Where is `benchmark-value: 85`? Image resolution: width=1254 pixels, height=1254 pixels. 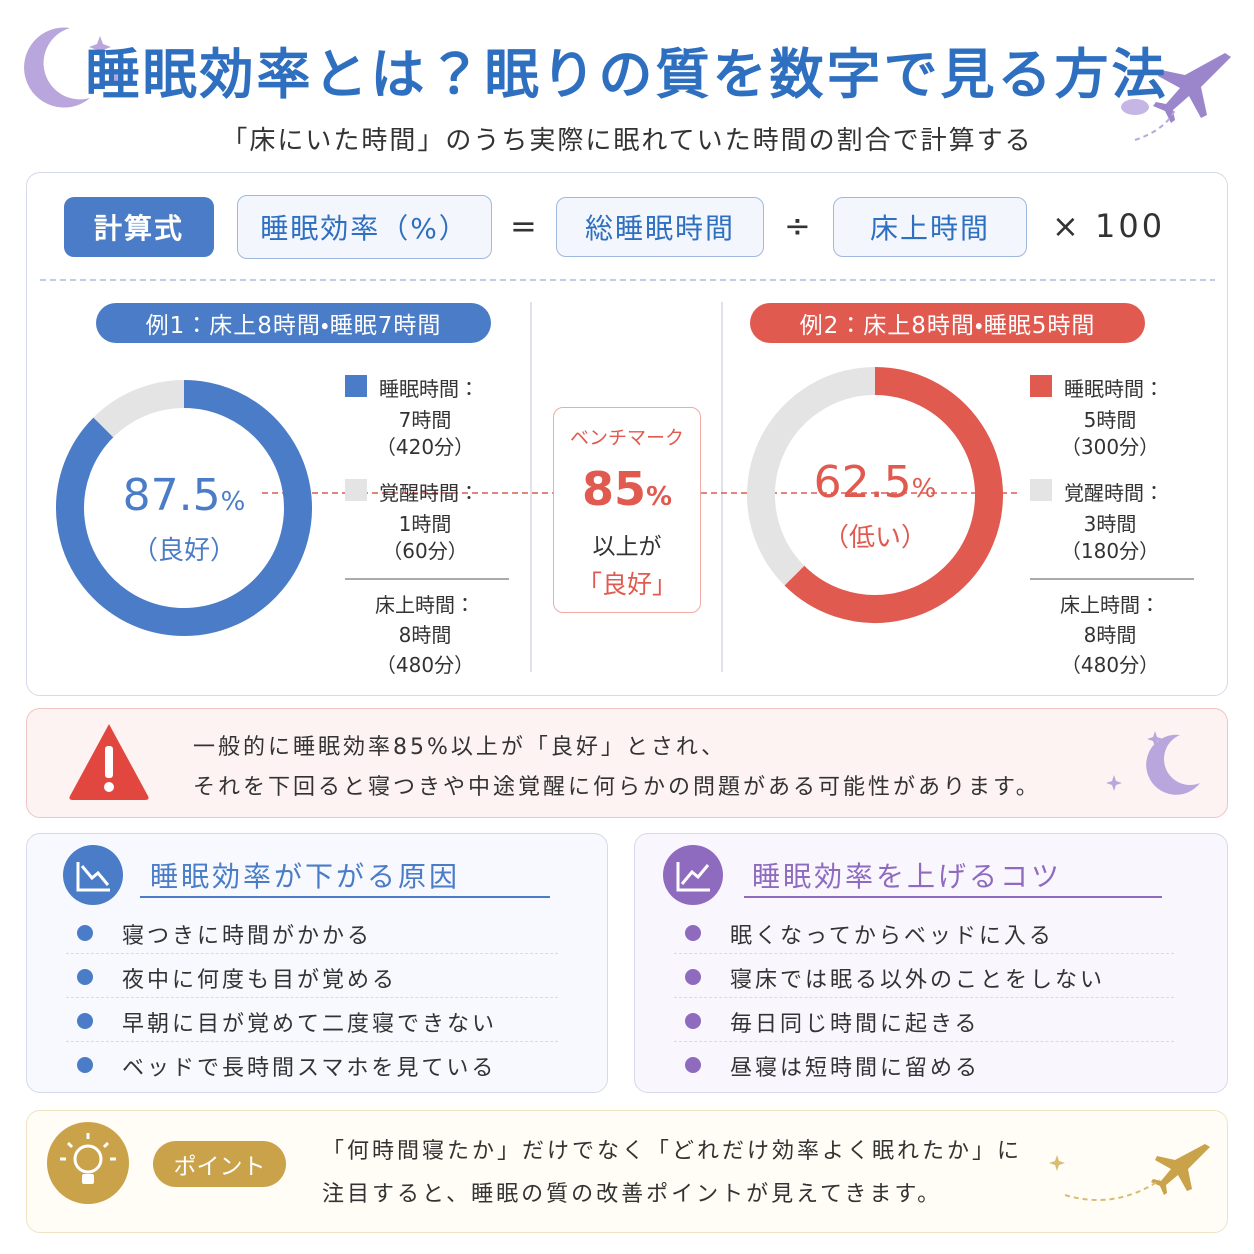 benchmark-value: 85 is located at coordinates (613, 489).